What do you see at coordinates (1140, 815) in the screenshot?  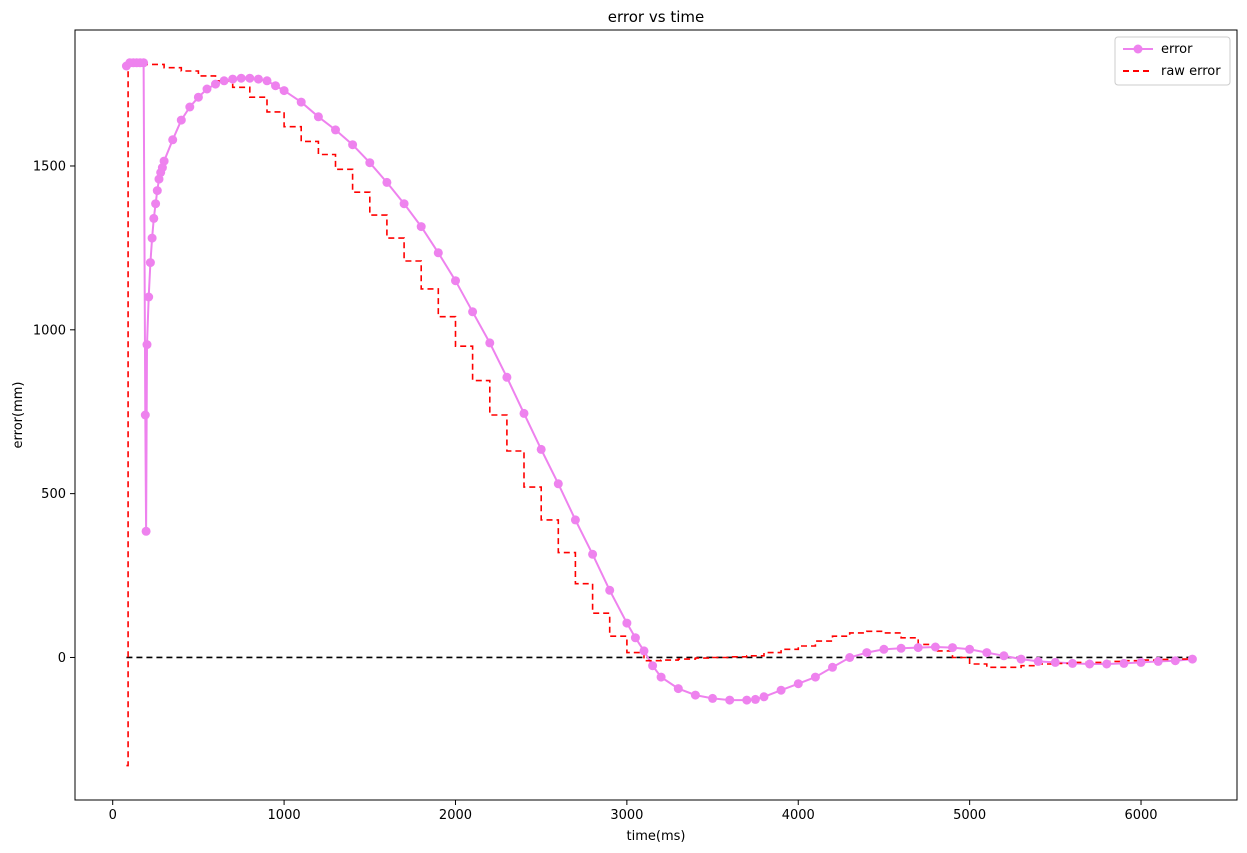 I see `x-tick-label: 6000` at bounding box center [1140, 815].